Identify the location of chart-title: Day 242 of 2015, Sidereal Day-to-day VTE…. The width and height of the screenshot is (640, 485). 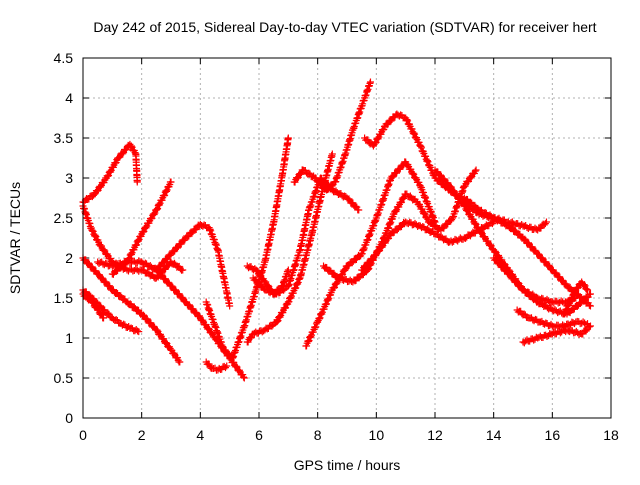
(344, 27).